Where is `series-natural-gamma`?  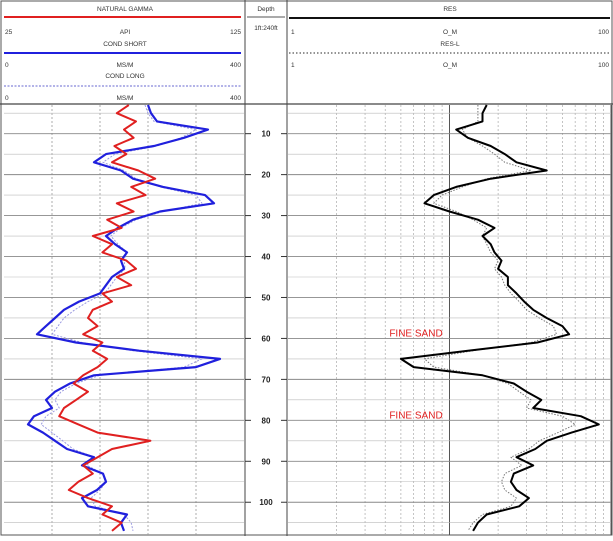 series-natural-gamma is located at coordinates (107, 318).